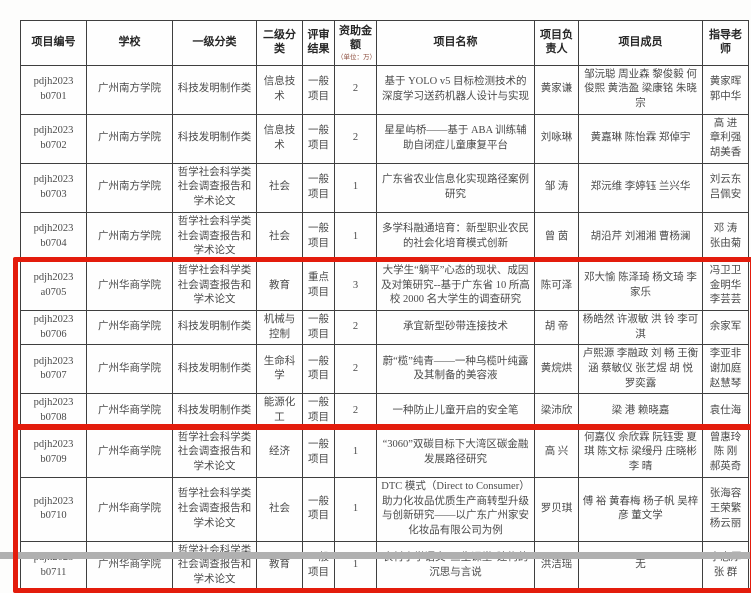 The image size is (751, 593). What do you see at coordinates (279, 327) in the screenshot?
I see `cell-category2: 机械与控制` at bounding box center [279, 327].